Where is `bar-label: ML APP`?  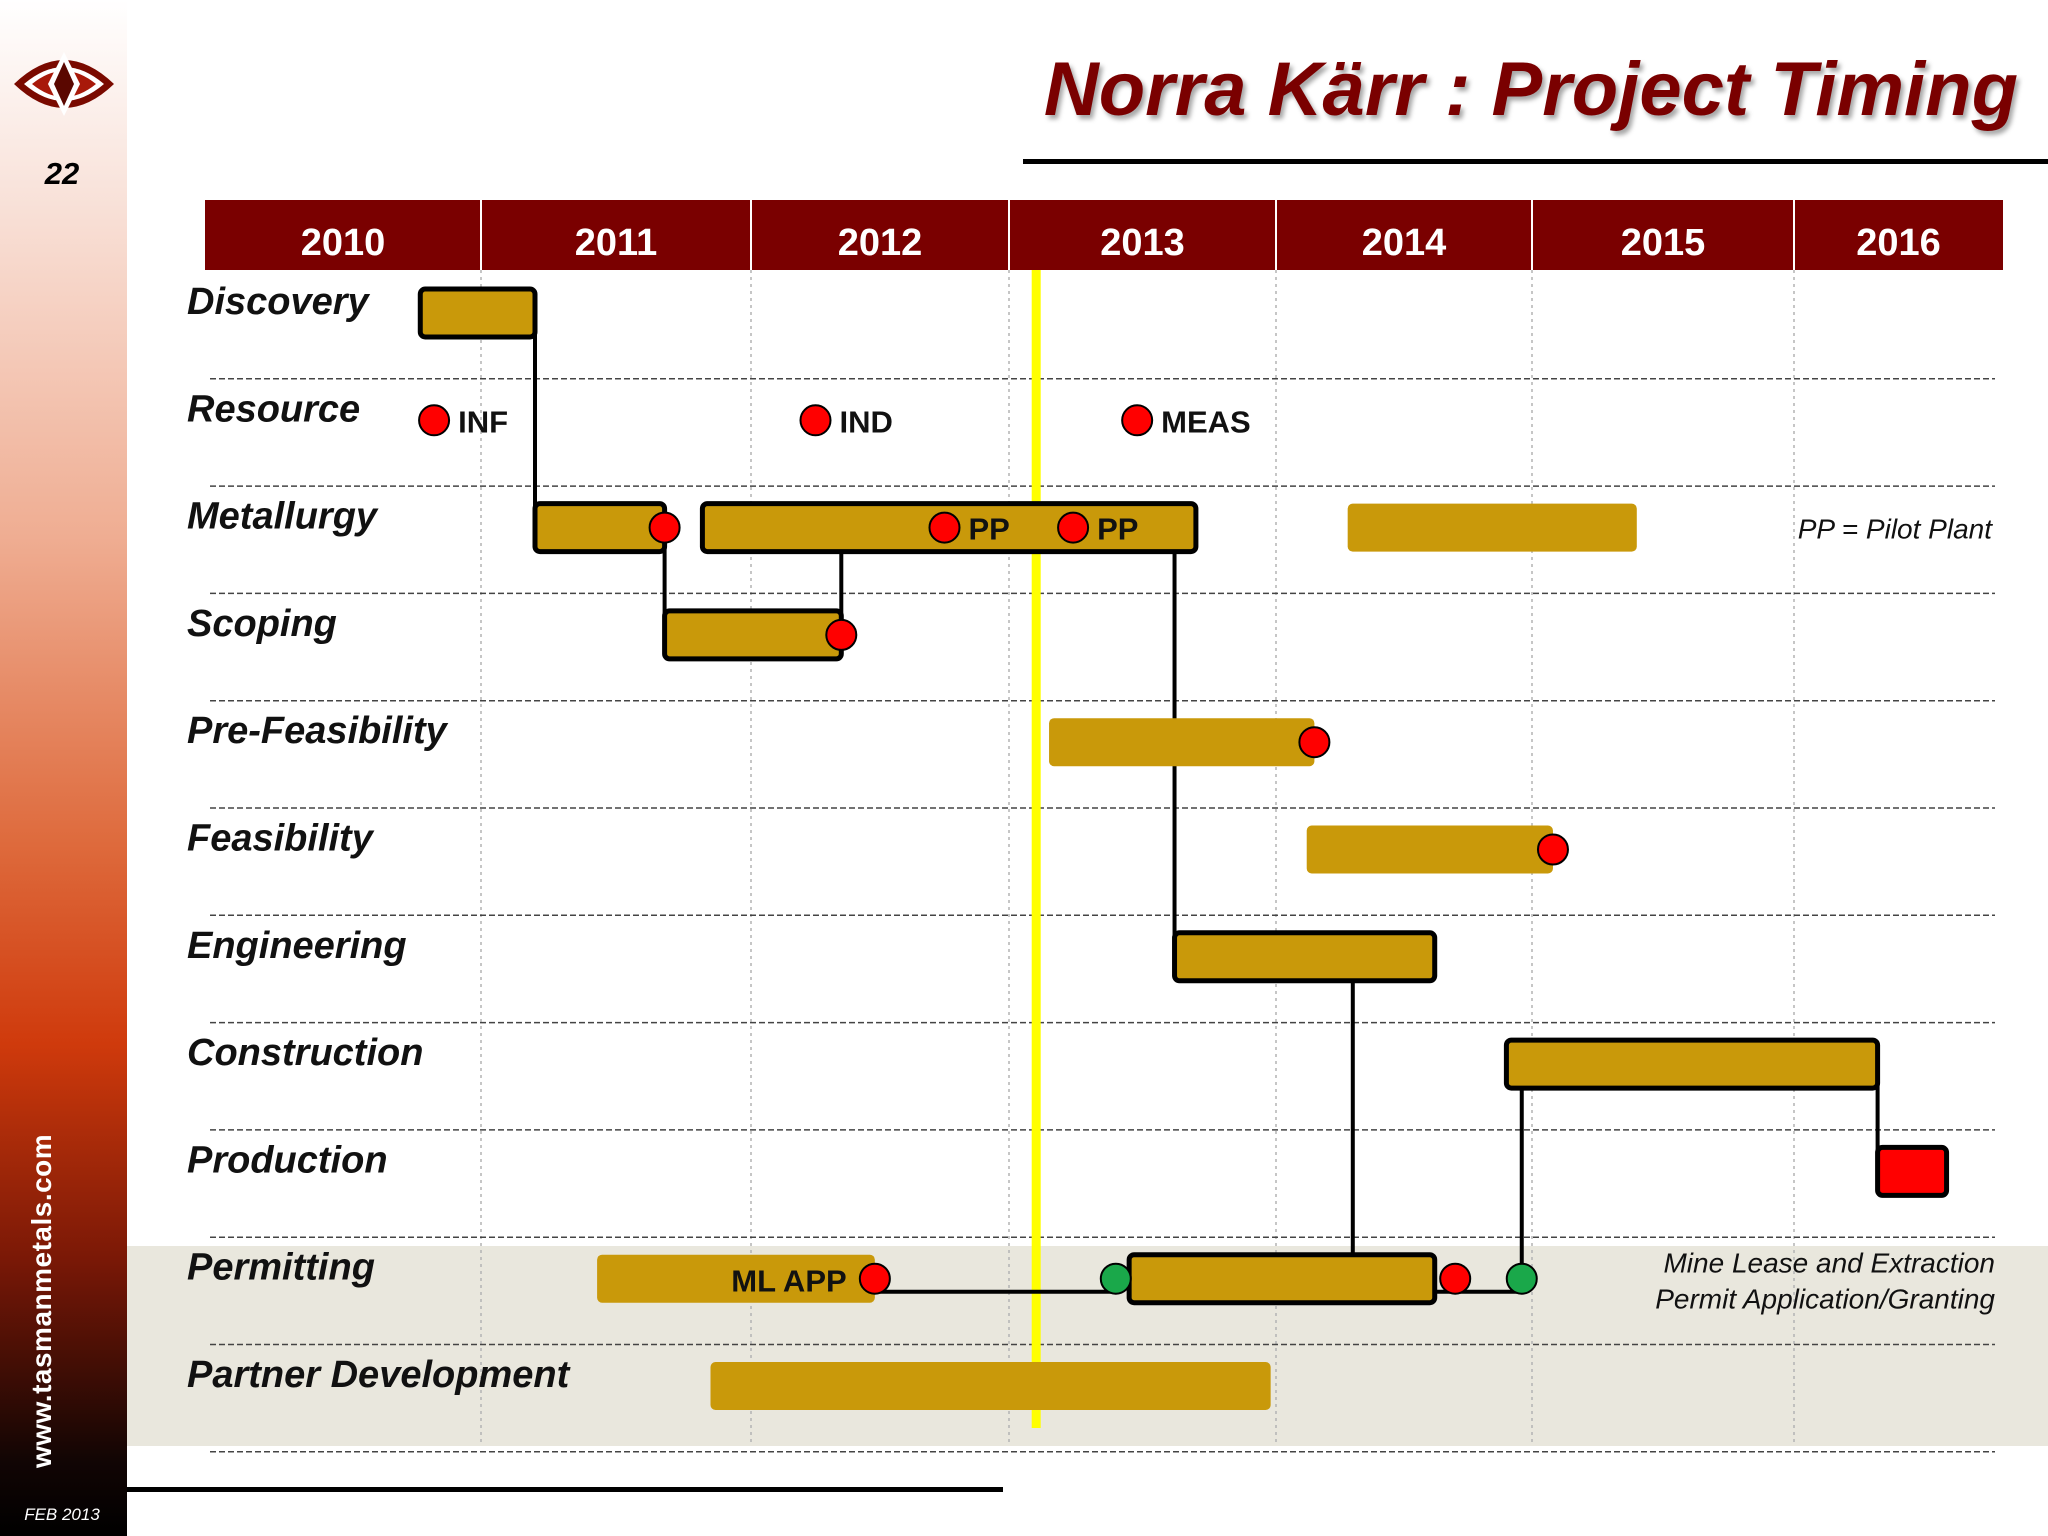 bar-label: ML APP is located at coordinates (788, 1281).